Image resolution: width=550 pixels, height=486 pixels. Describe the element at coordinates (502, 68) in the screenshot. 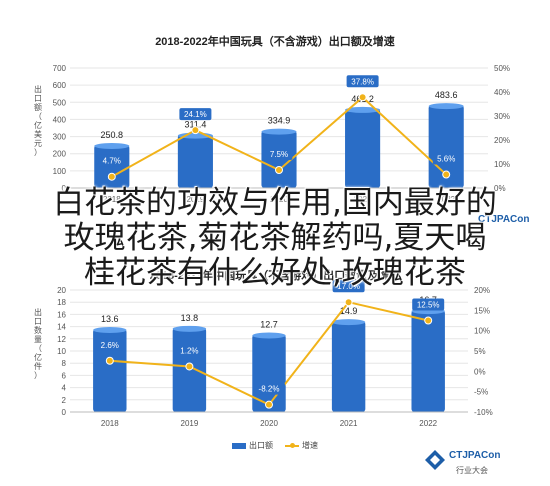

I see `y-tick-right: 50%` at that location.